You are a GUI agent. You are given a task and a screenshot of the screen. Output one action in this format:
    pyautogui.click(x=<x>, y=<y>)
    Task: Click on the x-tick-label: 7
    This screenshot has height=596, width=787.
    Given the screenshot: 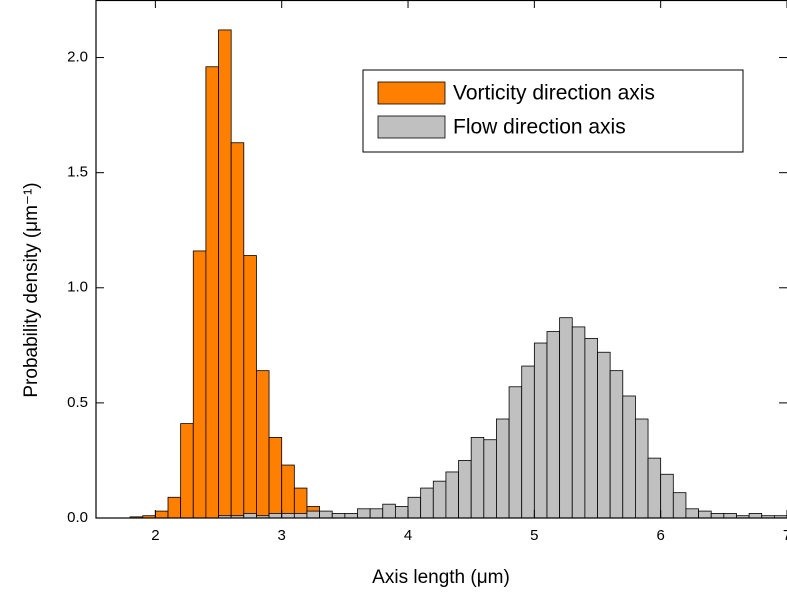 What is the action you would take?
    pyautogui.click(x=785, y=535)
    